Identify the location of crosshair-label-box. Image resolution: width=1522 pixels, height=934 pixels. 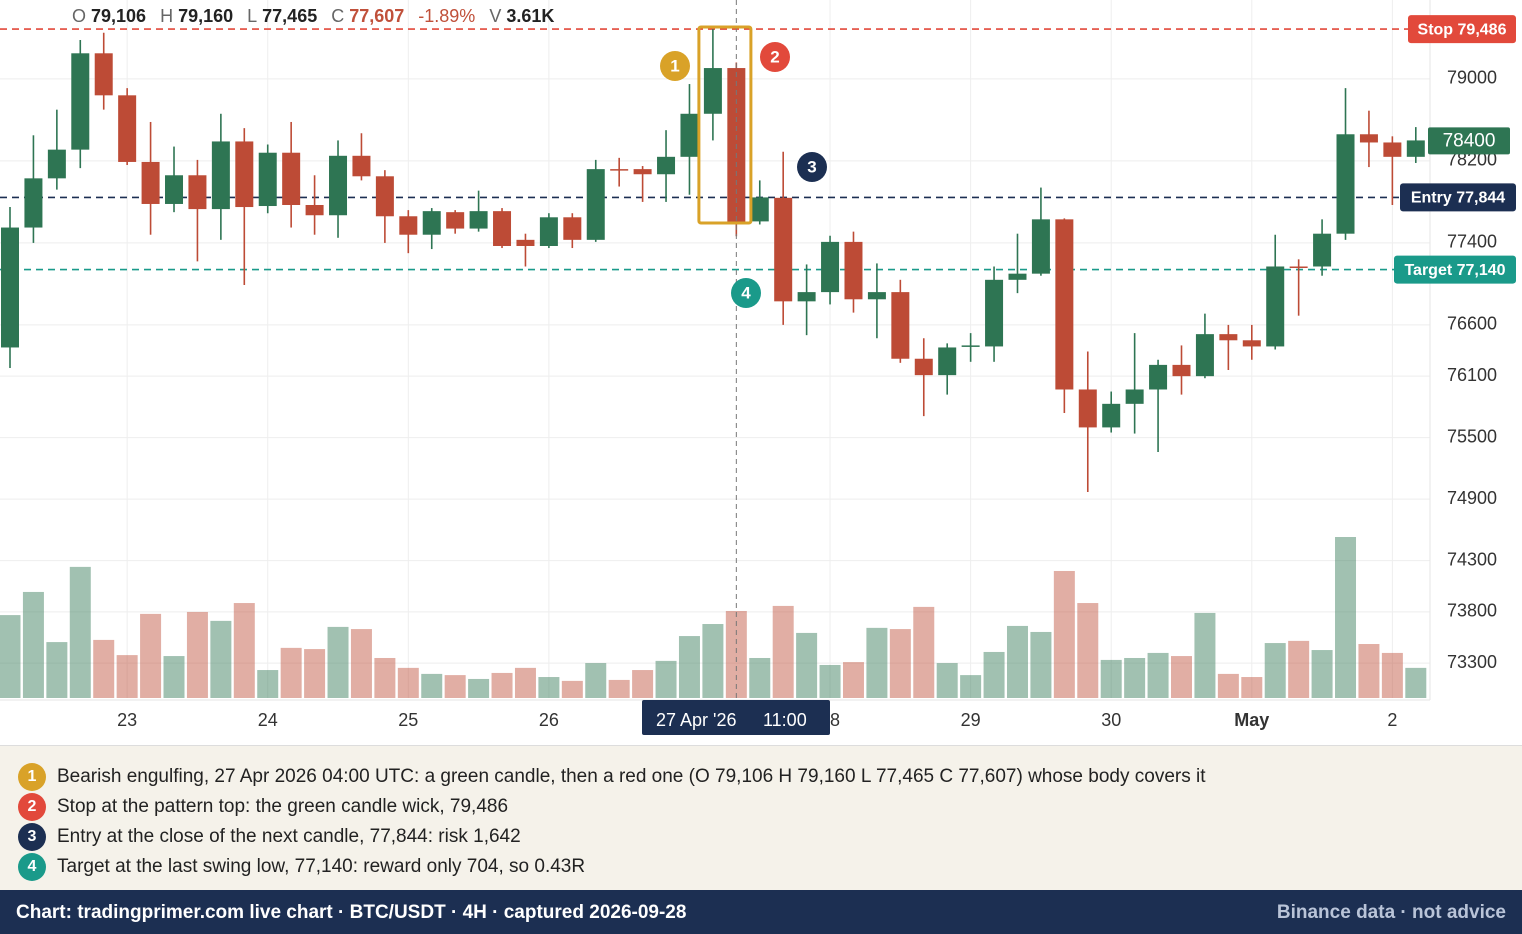
(736, 717).